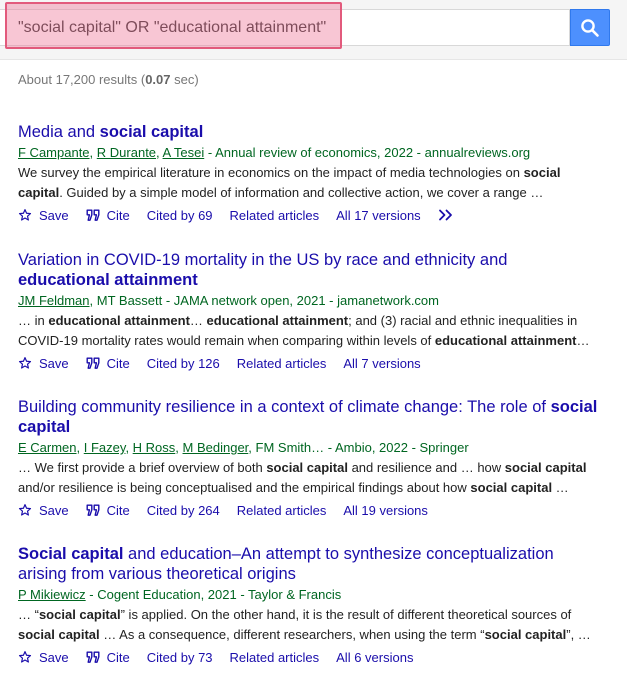  What do you see at coordinates (381, 363) in the screenshot?
I see `all-versions-link: All 7 versions` at bounding box center [381, 363].